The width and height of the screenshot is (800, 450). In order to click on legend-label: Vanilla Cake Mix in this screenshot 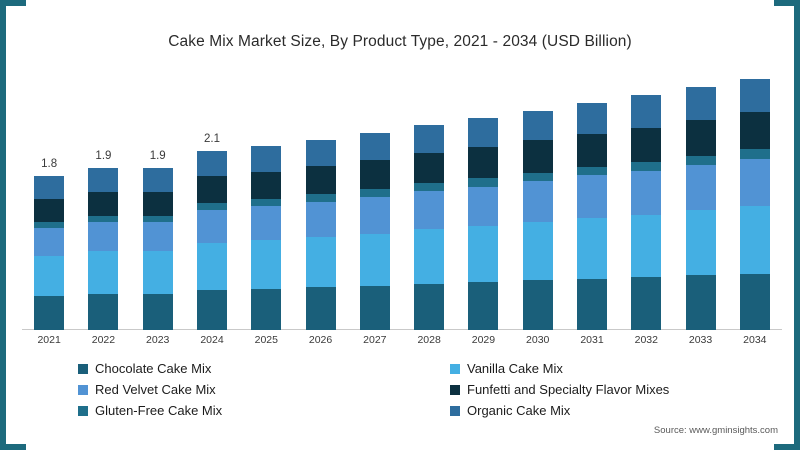, I will do `click(515, 368)`.